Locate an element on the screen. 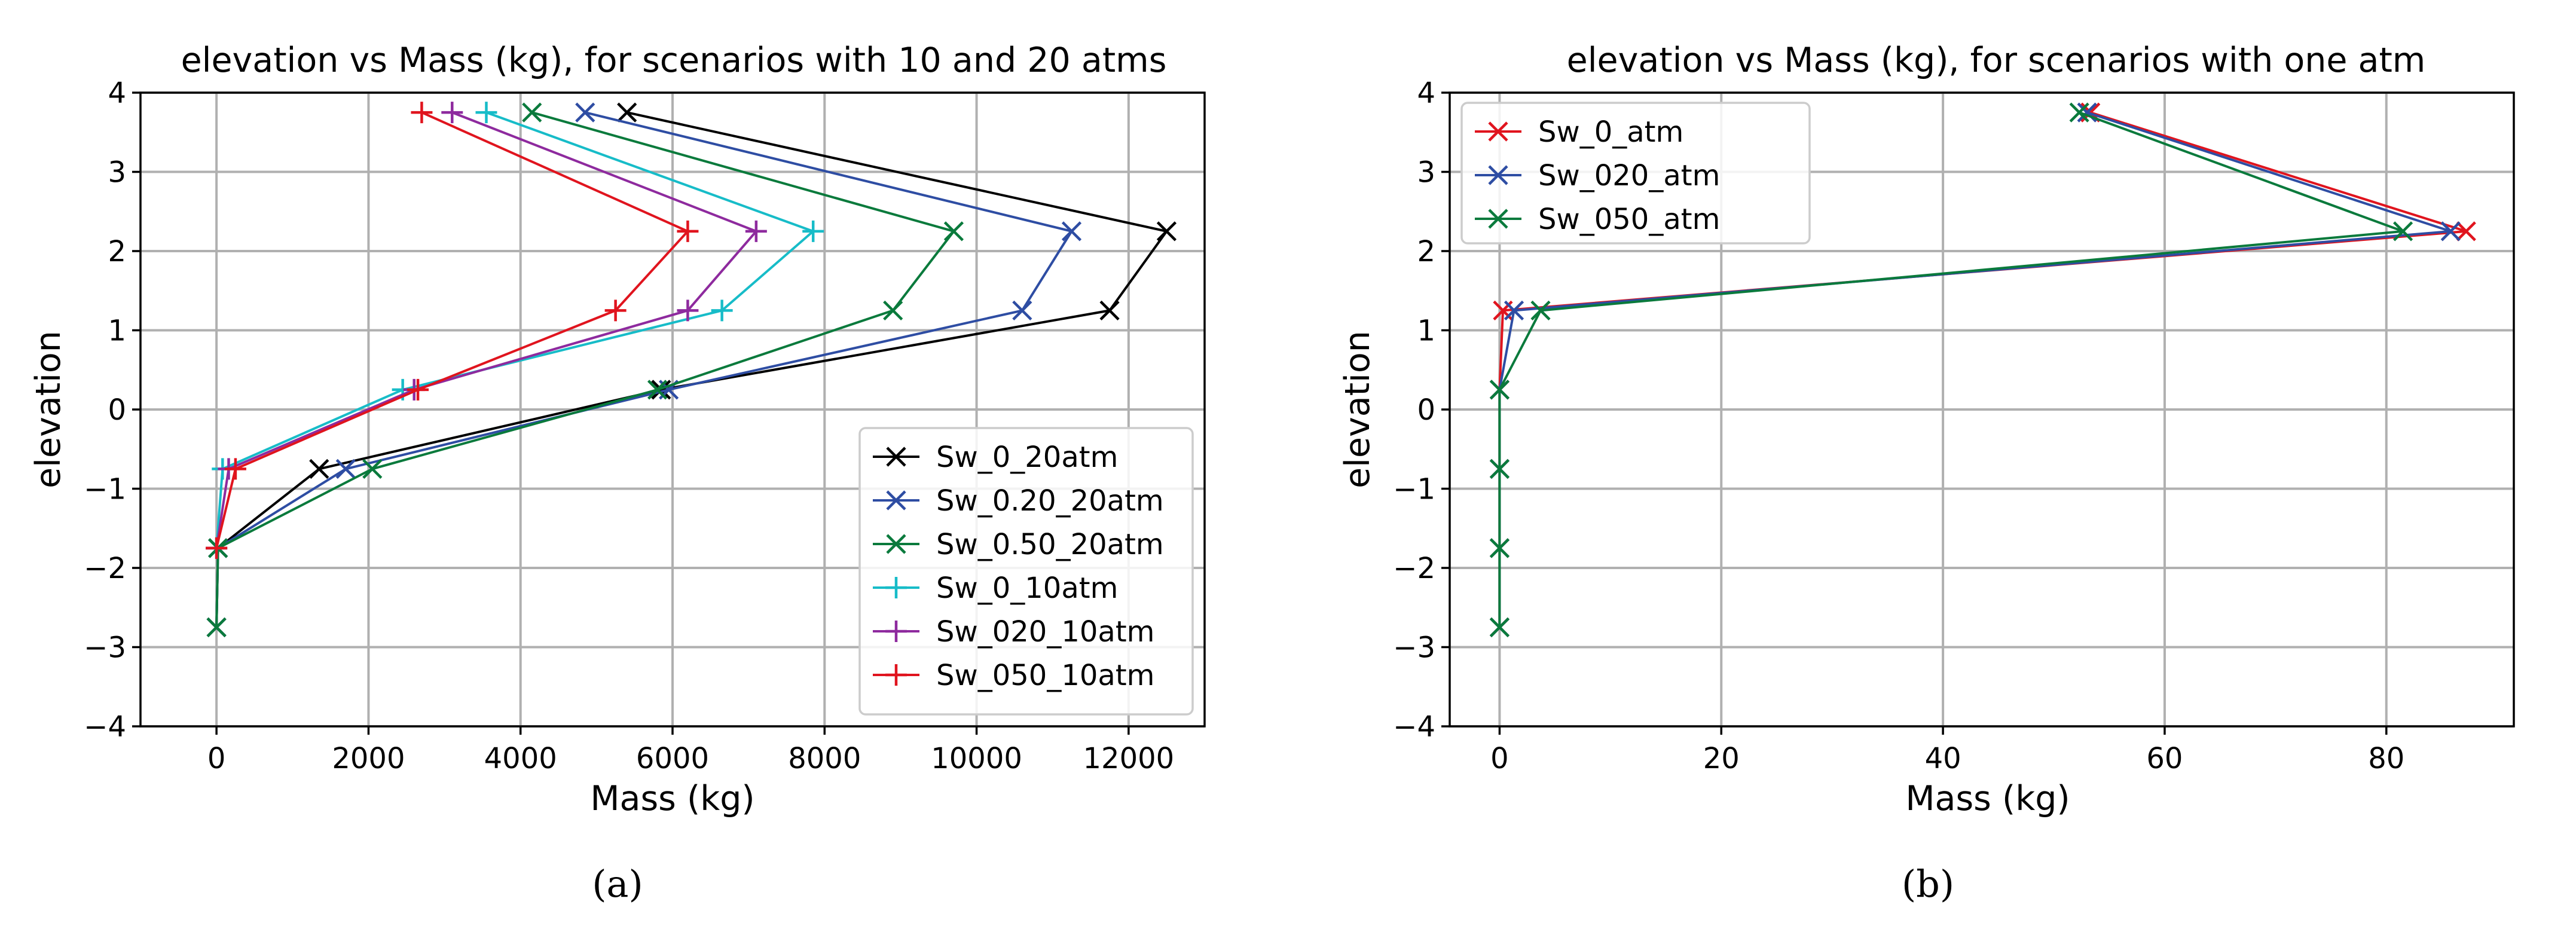  legend-label: Sw_020_atm is located at coordinates (1629, 175).